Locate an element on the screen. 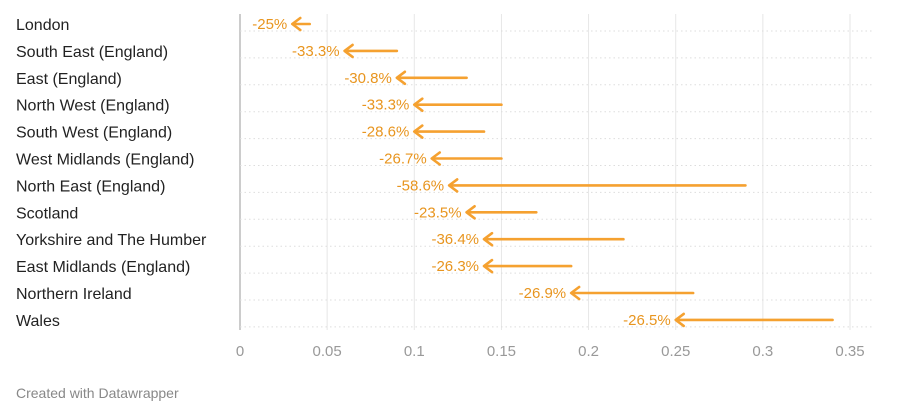  x-tick-label: 0.3 is located at coordinates (762, 351).